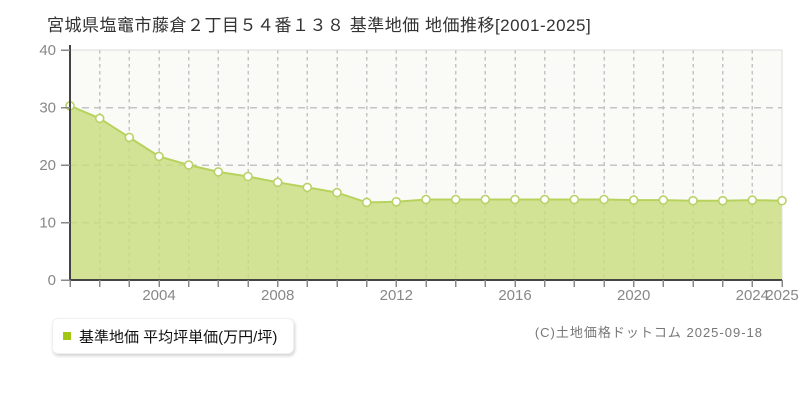 This screenshot has width=800, height=400. I want to click on x-tick-label: 2020, so click(633, 295).